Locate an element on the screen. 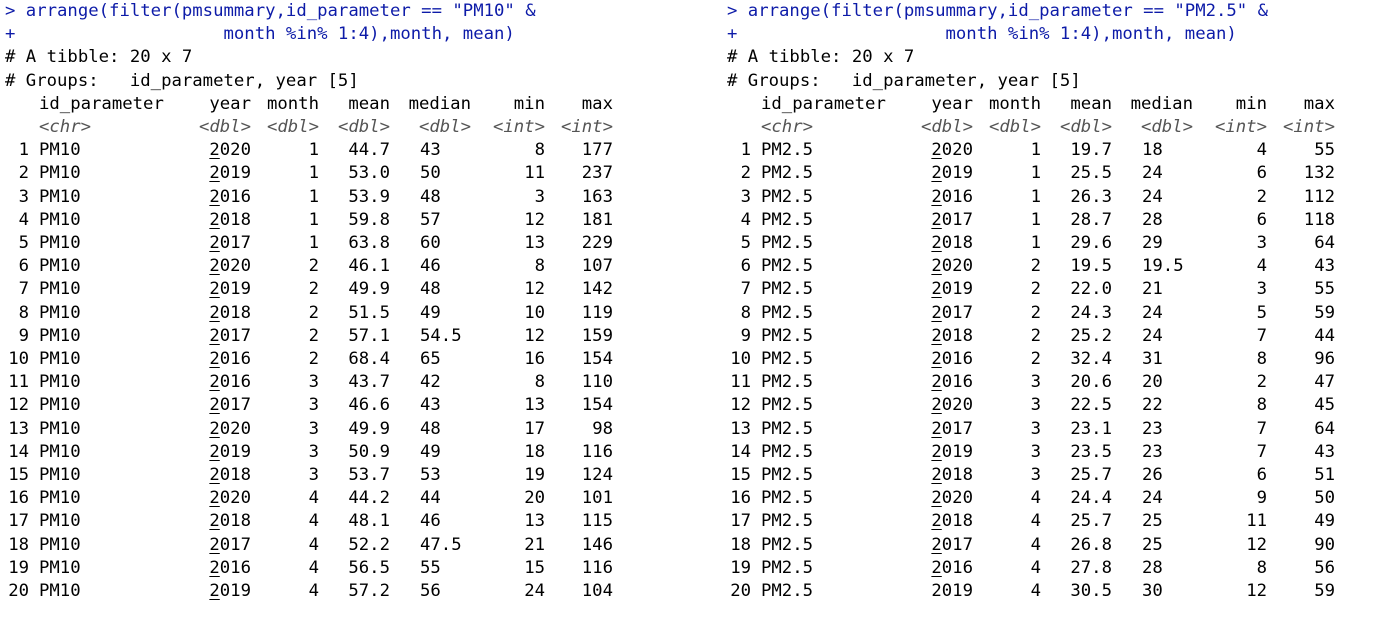 The width and height of the screenshot is (1400, 620). table-row: 8 PM10 2018 2 51.5 49 10 119 is located at coordinates (350, 313).